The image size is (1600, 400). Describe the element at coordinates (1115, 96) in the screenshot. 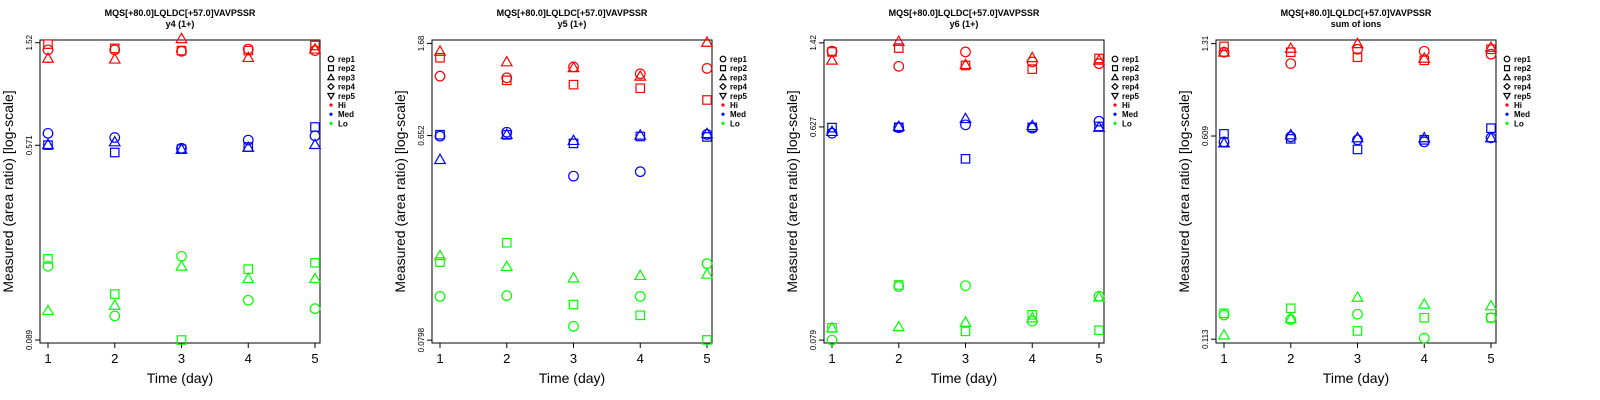

I see `legend-marker-rep5` at that location.